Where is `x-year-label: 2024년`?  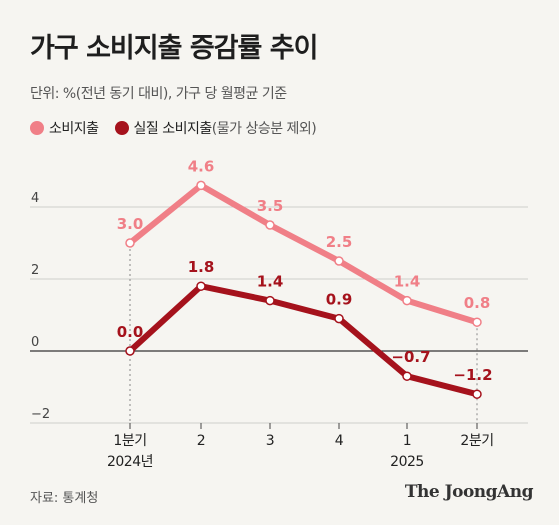 x-year-label: 2024년 is located at coordinates (130, 462).